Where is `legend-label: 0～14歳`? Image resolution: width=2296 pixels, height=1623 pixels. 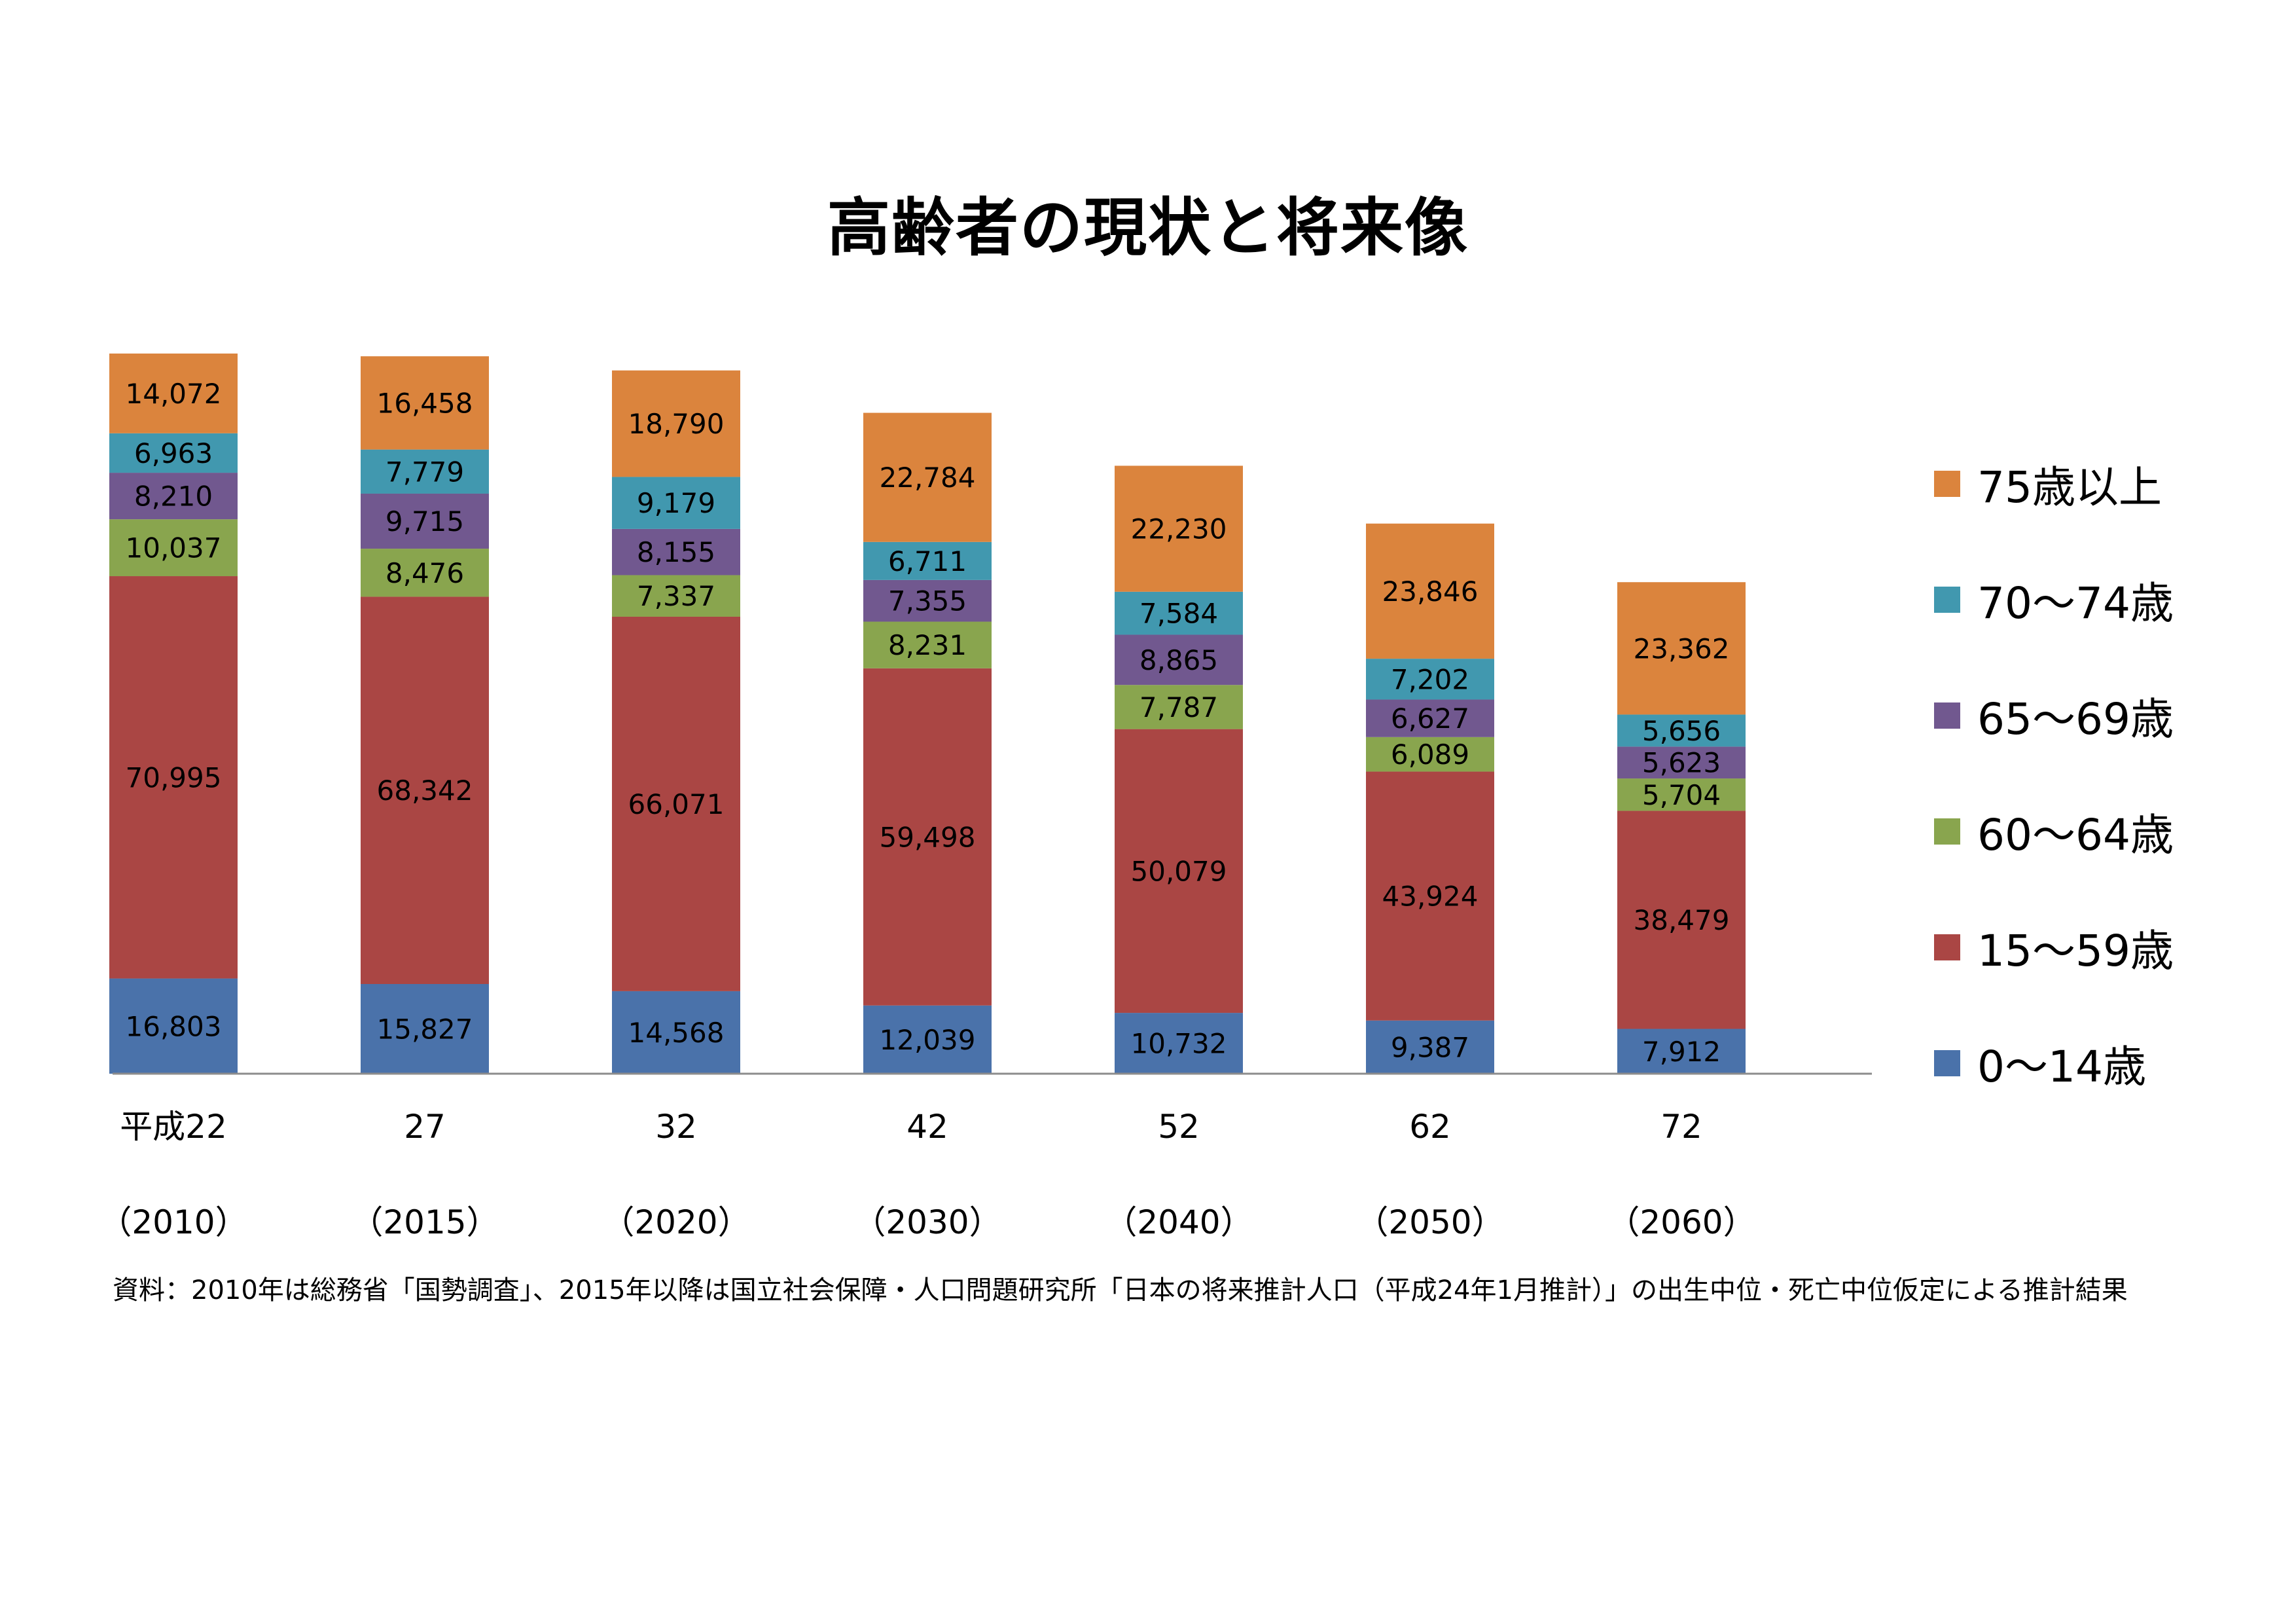 legend-label: 0～14歳 is located at coordinates (2061, 1066).